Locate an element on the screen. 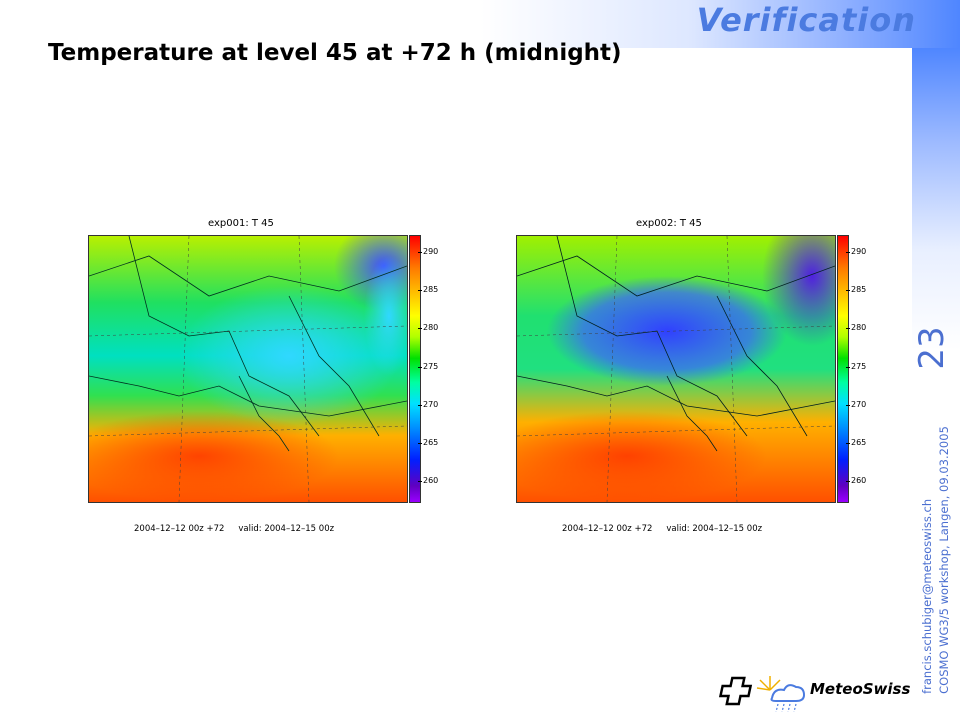  right-side-band is located at coordinates (936, 384).